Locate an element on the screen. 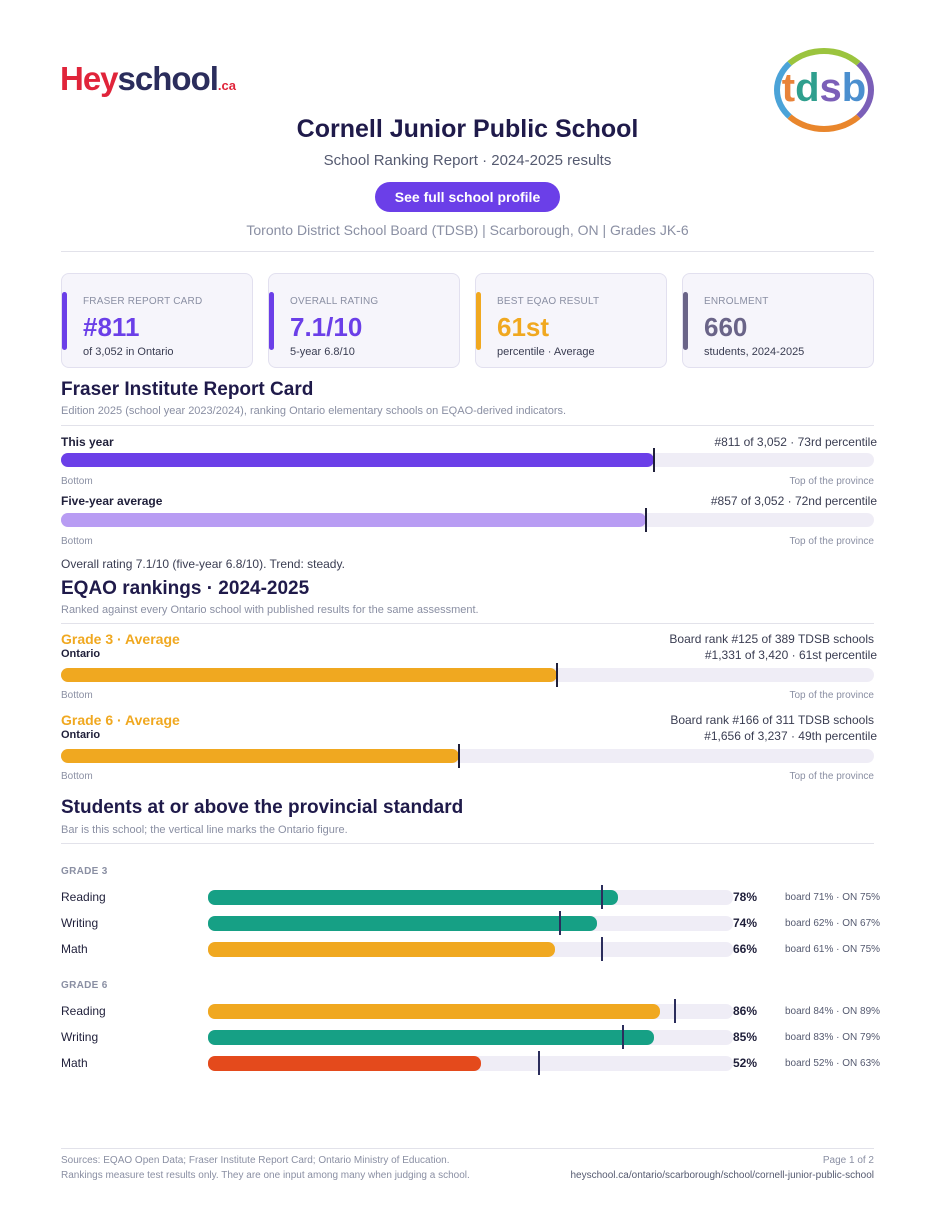 The width and height of the screenshot is (935, 1210). tdsb-logo-ring is located at coordinates (824, 90).